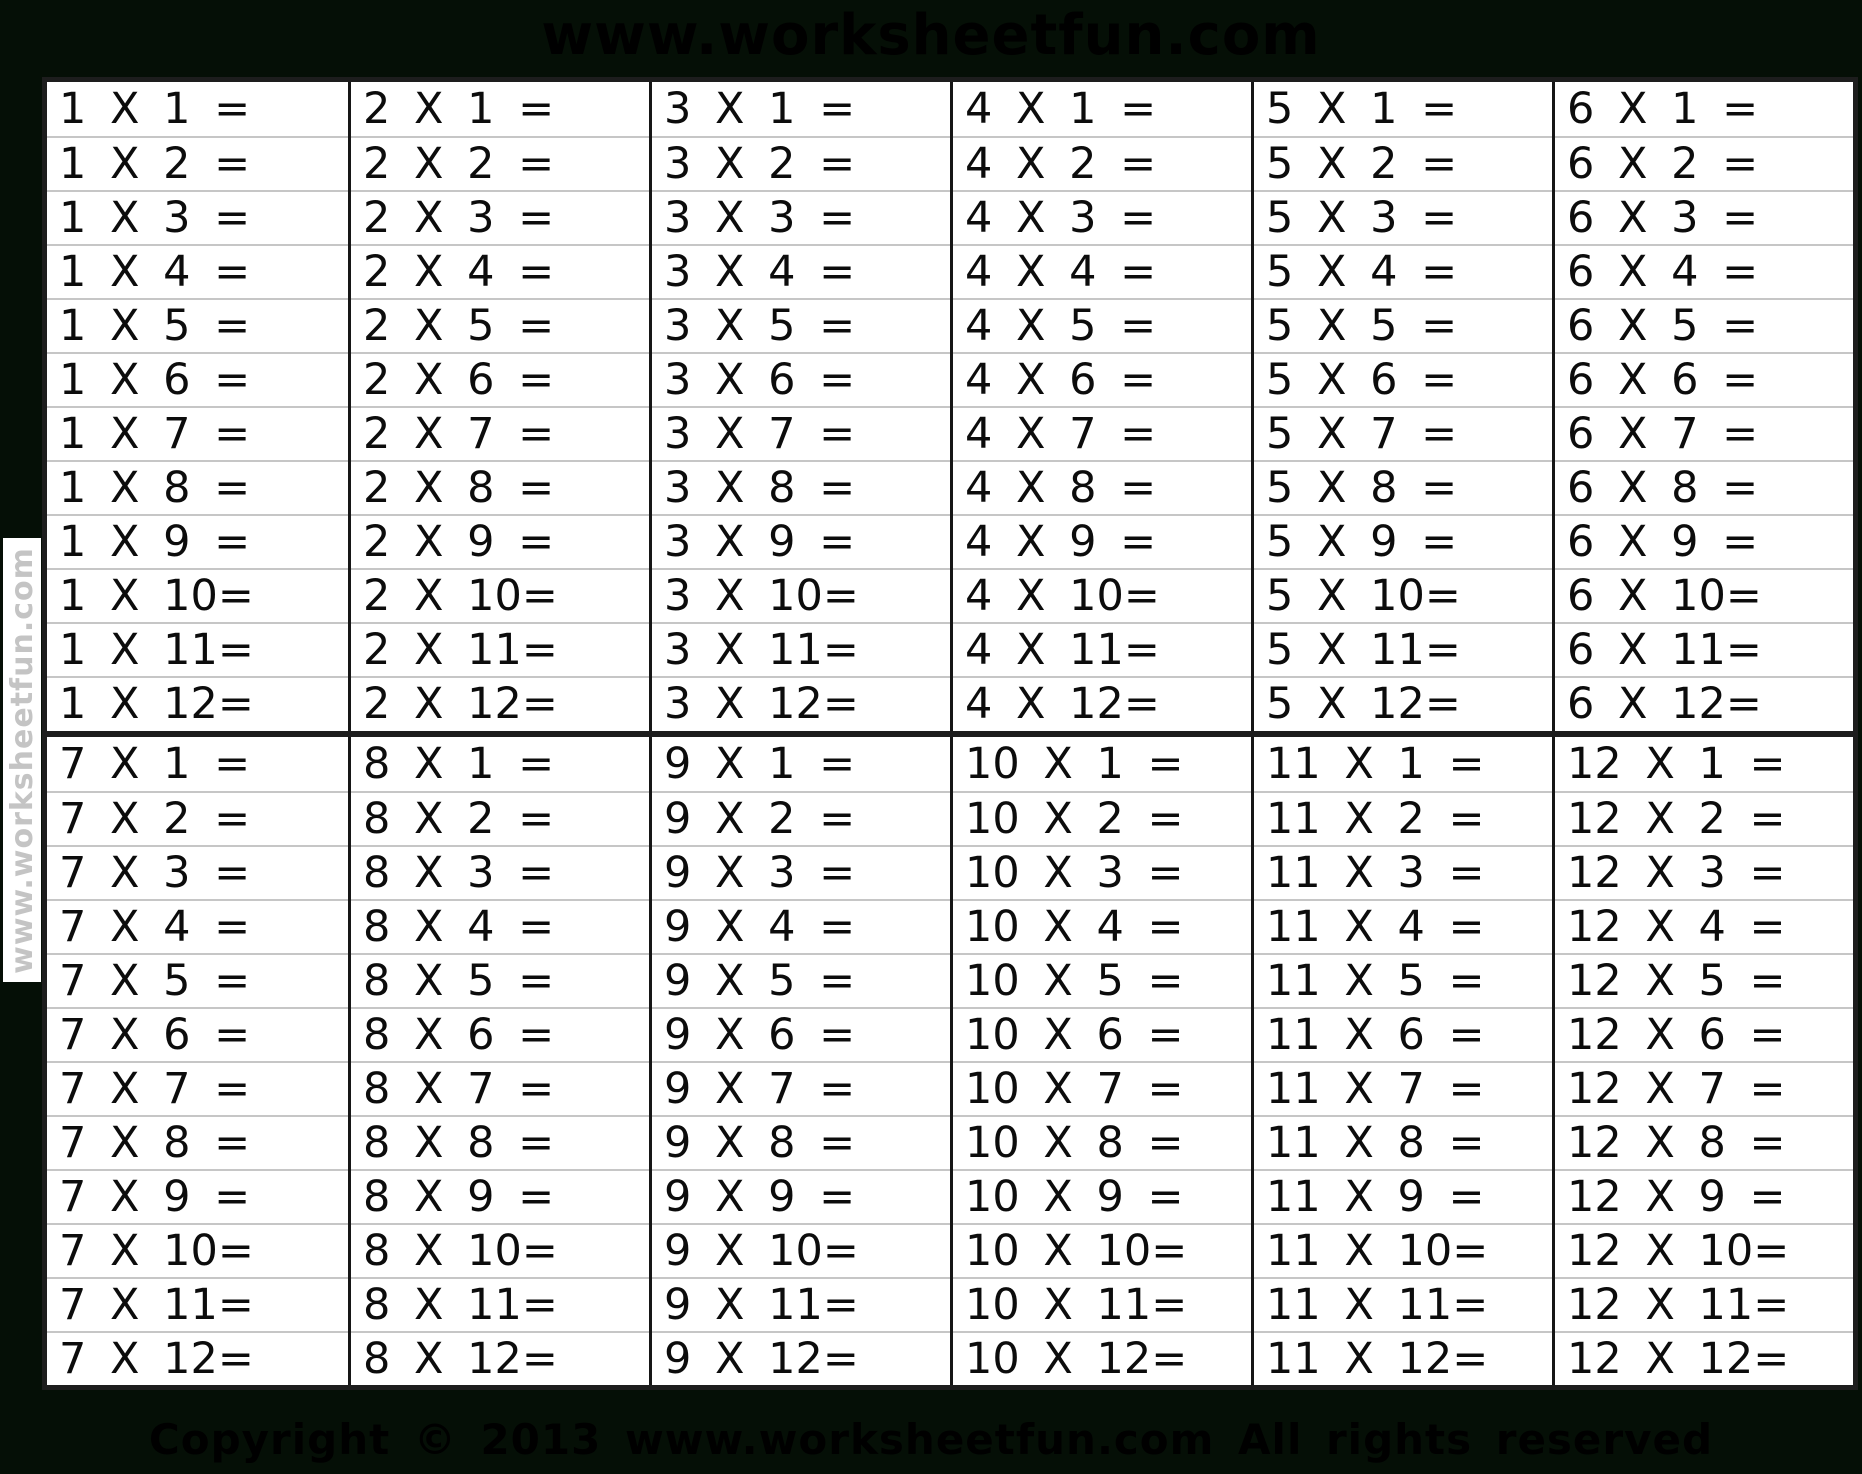 Image resolution: width=1862 pixels, height=1474 pixels. Describe the element at coordinates (1403, 595) in the screenshot. I see `times-table-cell: 5 X 10=` at that location.